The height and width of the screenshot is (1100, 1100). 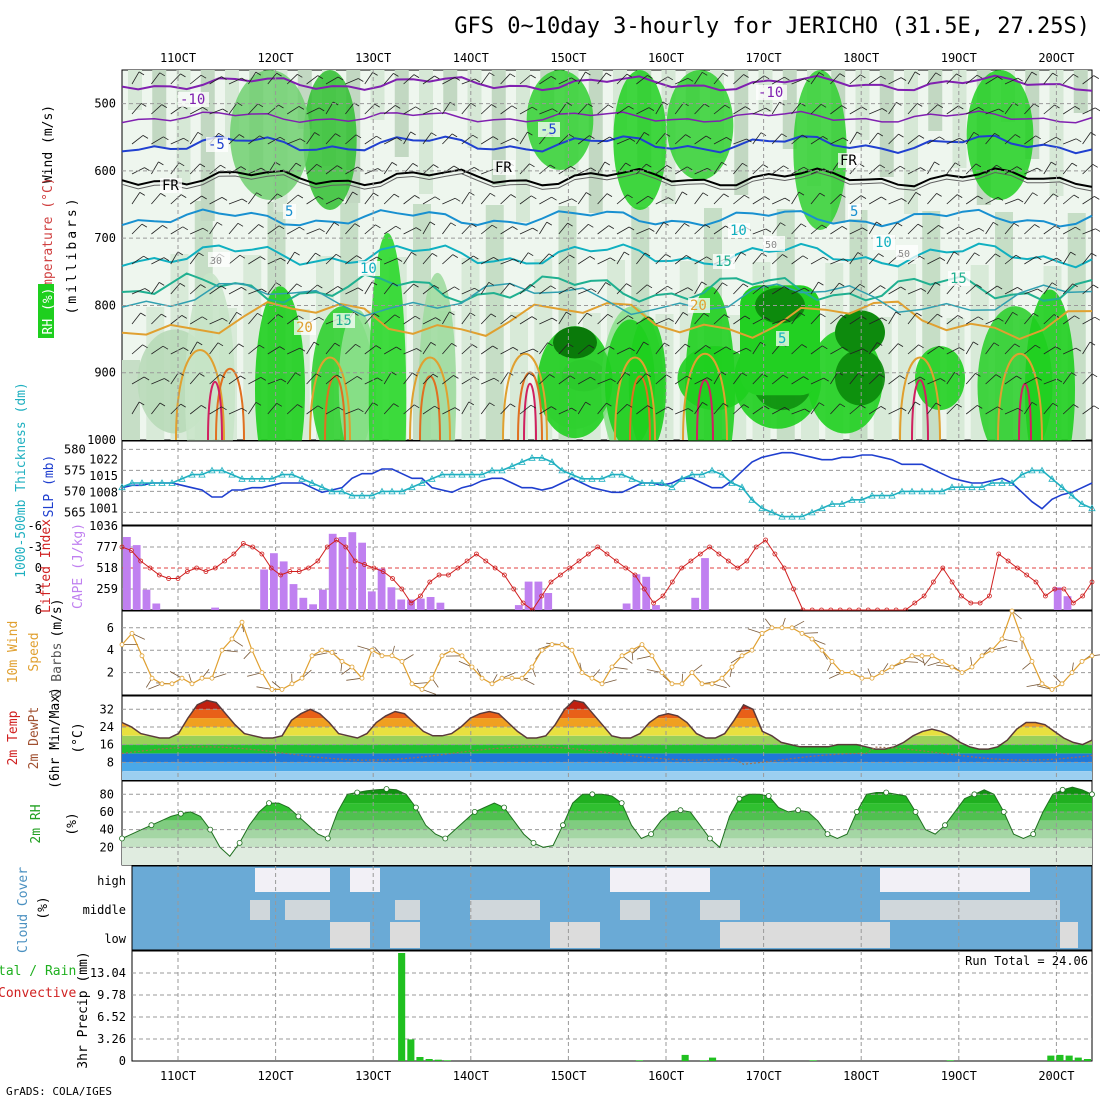 I want to click on lifted-tick-label: -6, so click(x=35, y=526).